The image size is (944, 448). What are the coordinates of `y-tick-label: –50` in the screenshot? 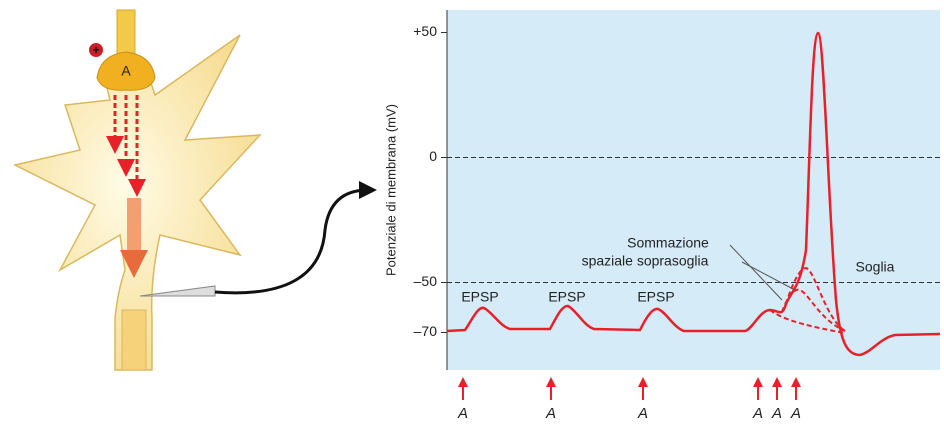 It's located at (426, 281).